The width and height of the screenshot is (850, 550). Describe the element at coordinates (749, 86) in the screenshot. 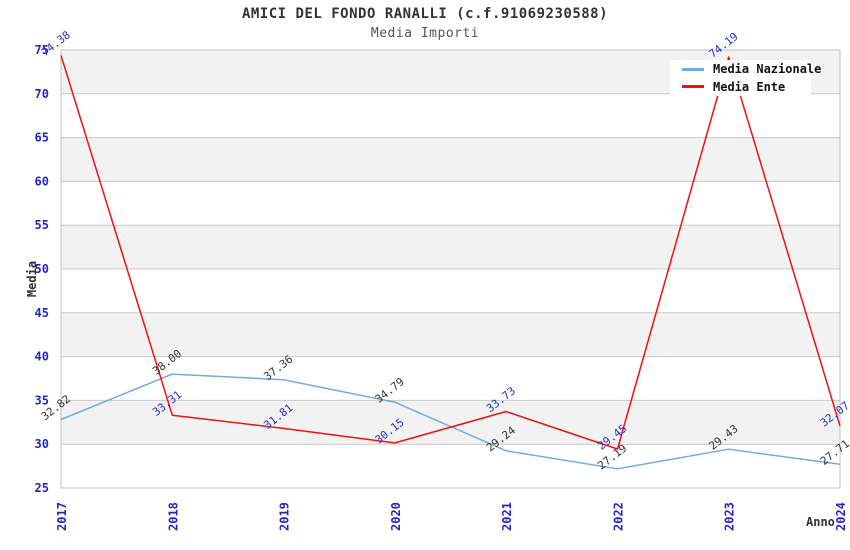

I see `legend-label-media-ente: Media Ente` at that location.